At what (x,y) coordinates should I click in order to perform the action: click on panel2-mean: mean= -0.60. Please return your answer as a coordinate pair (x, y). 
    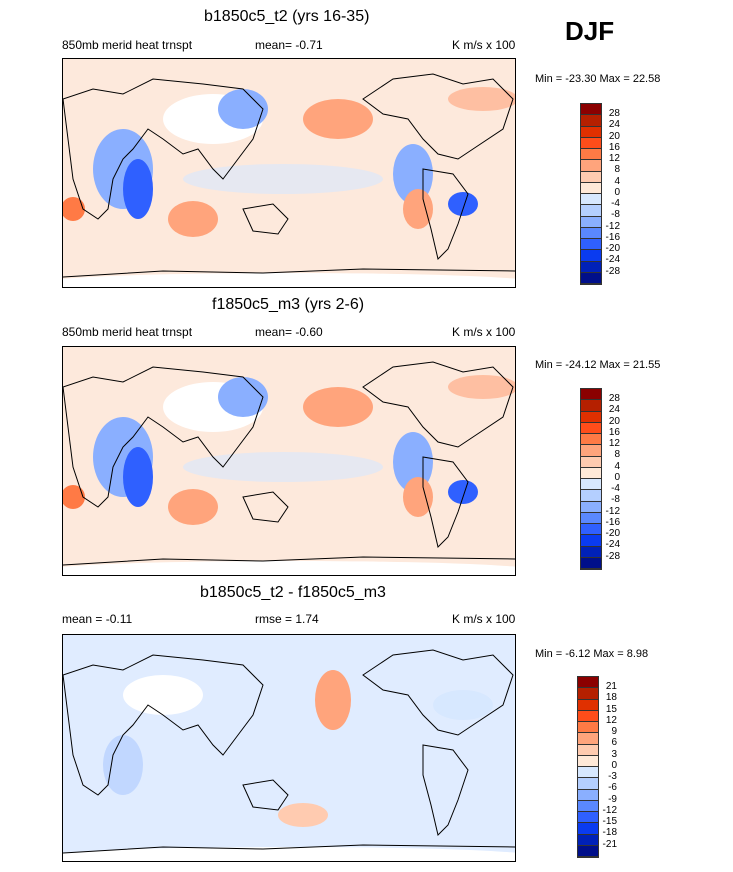
    Looking at the image, I should click on (289, 332).